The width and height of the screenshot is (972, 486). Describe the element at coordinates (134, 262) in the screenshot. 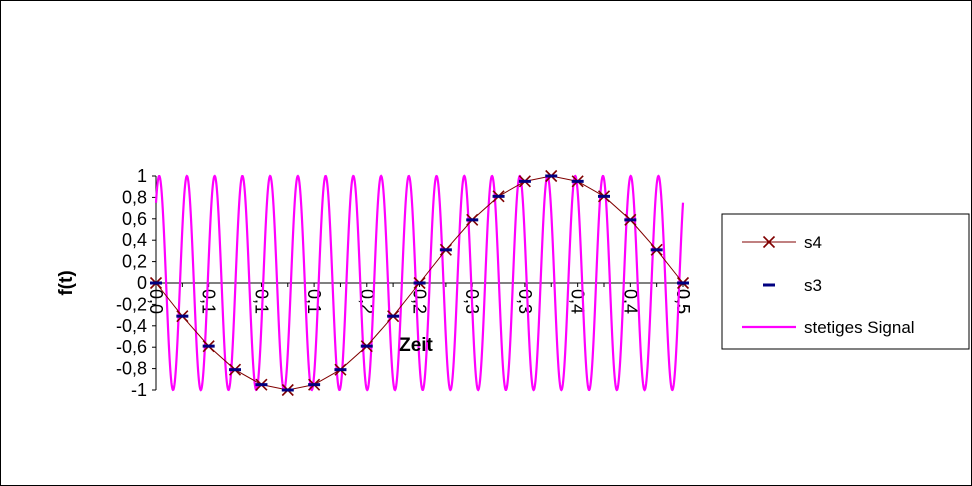

I see `y-tick-label: 0,2` at that location.